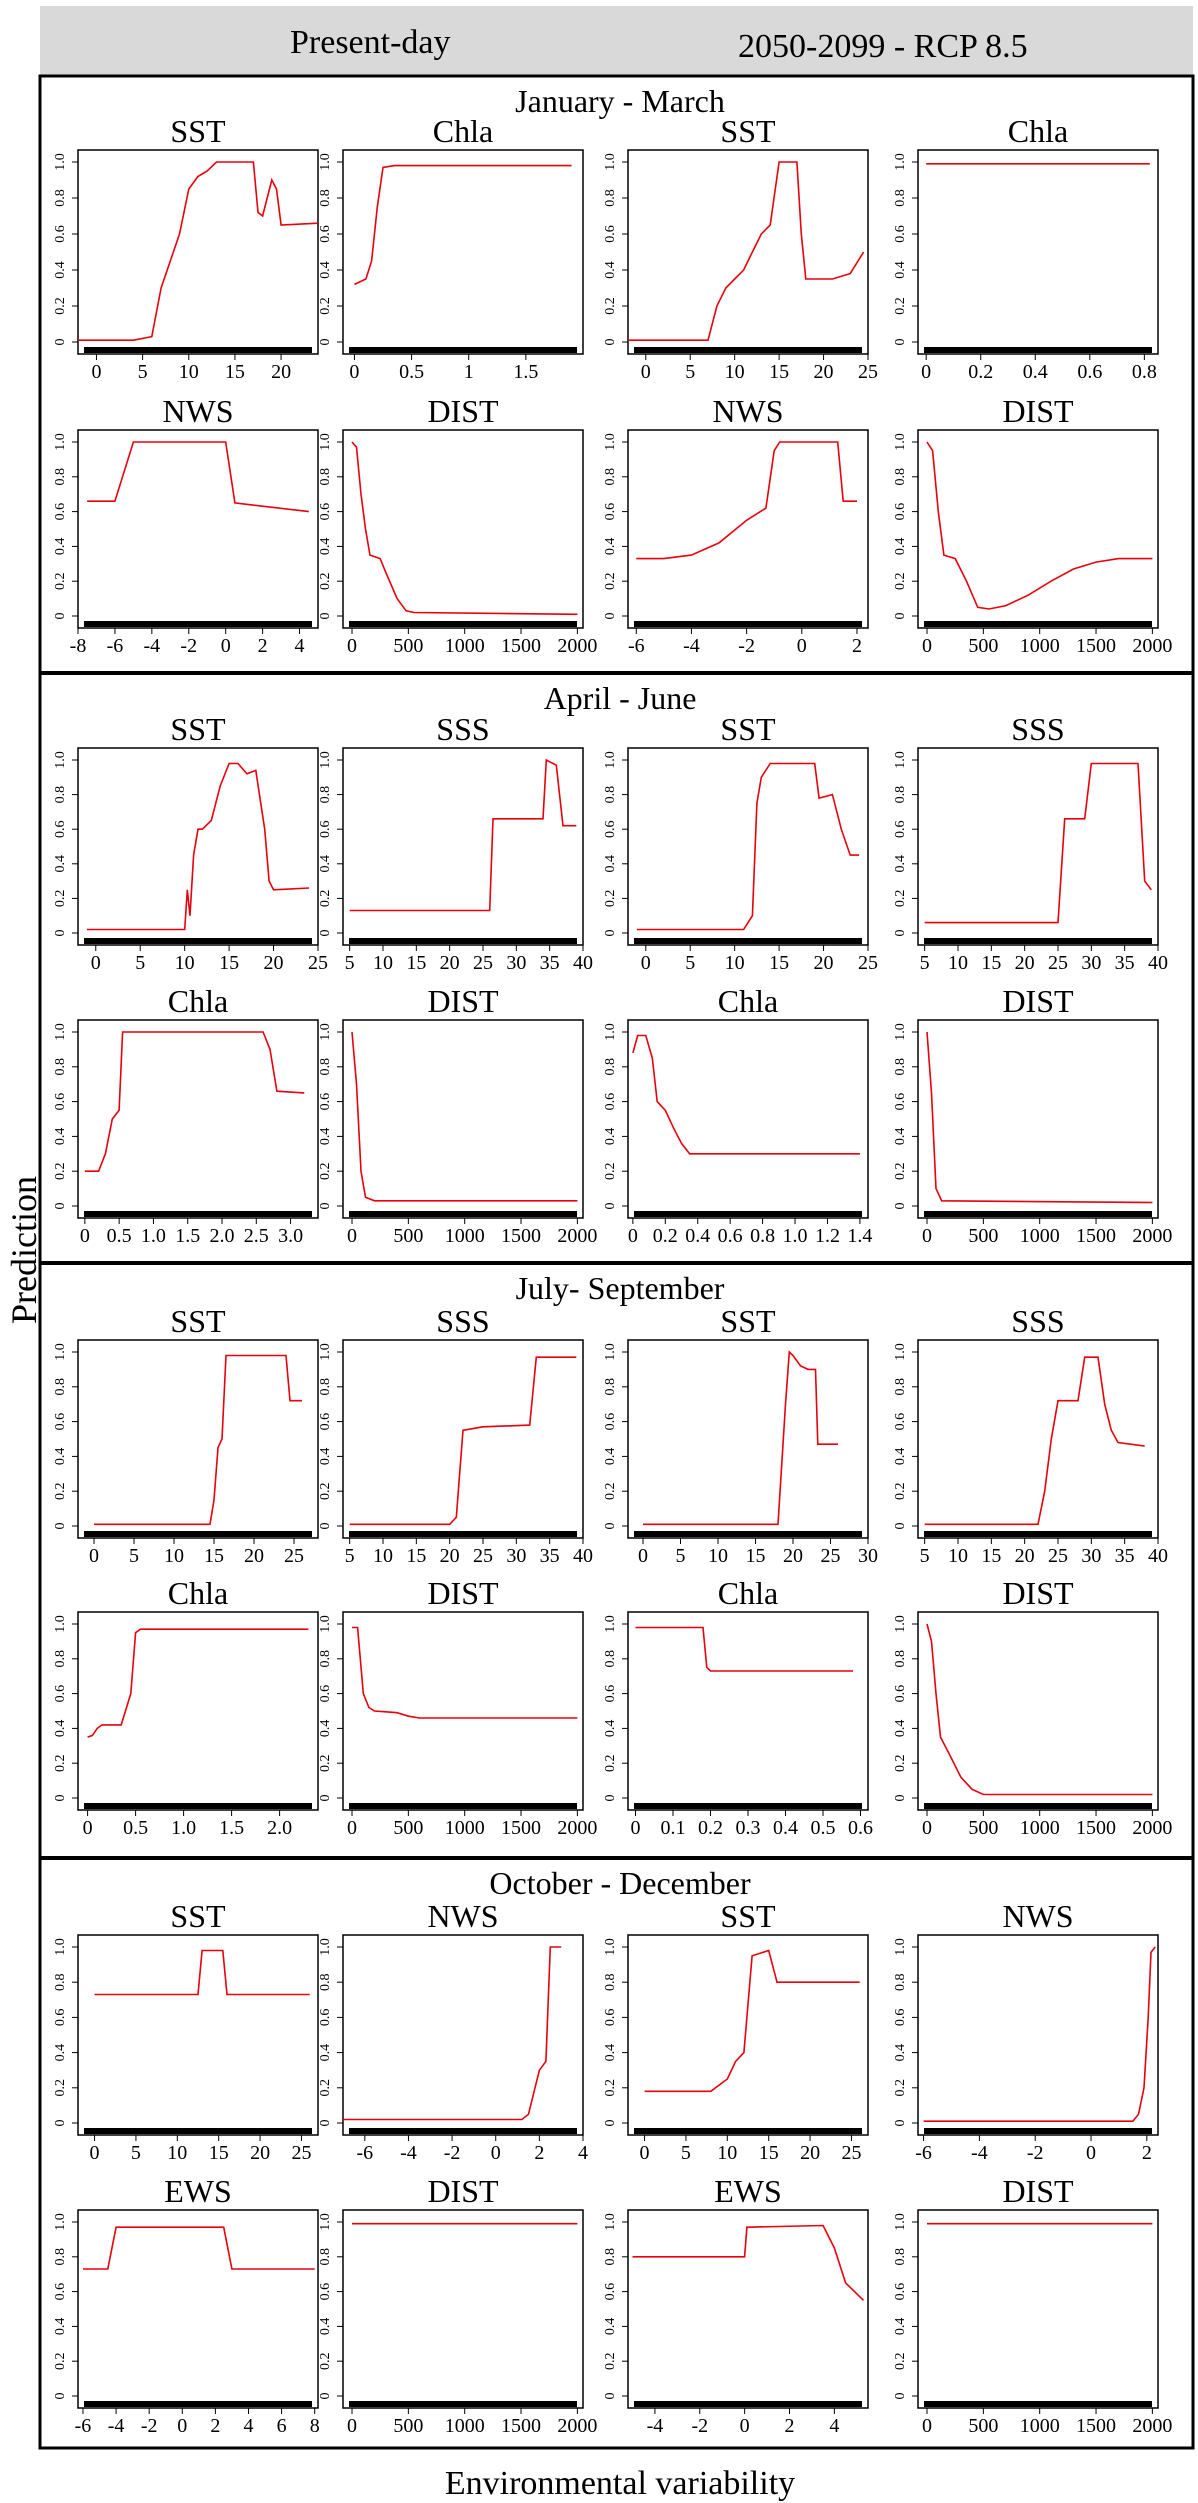 The height and width of the screenshot is (2503, 1198). I want to click on x-tick-label: 2000, so click(1152, 1236).